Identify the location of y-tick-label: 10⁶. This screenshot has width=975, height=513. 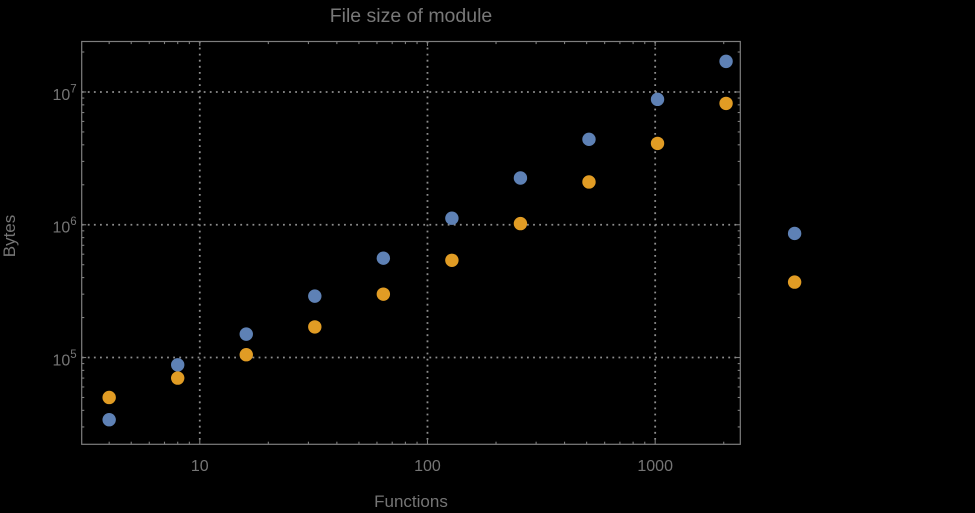
(64, 226).